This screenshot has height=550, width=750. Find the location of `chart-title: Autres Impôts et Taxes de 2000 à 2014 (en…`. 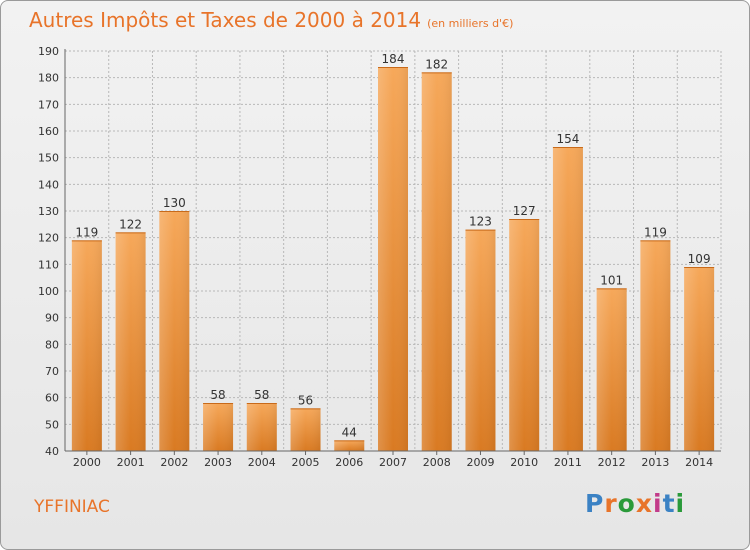

chart-title: Autres Impôts et Taxes de 2000 à 2014 (en… is located at coordinates (271, 20).